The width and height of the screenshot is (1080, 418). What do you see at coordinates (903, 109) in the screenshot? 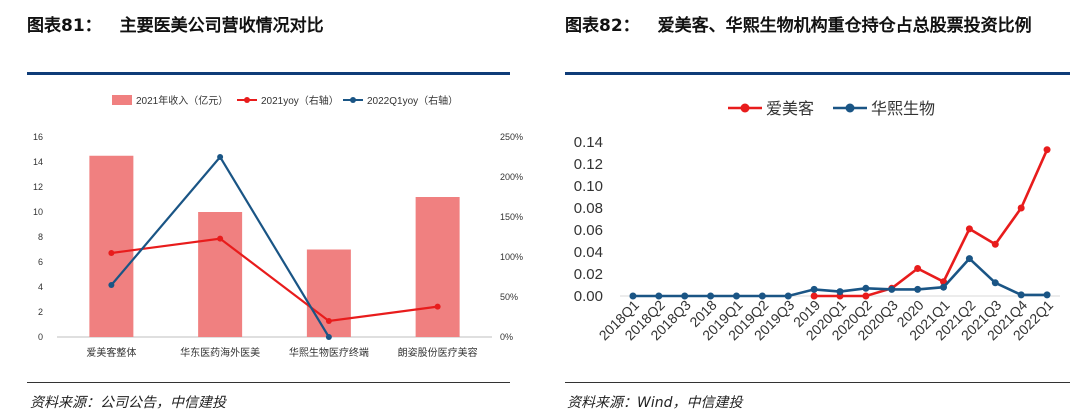
I see `legend-label: 华熙生物` at bounding box center [903, 109].